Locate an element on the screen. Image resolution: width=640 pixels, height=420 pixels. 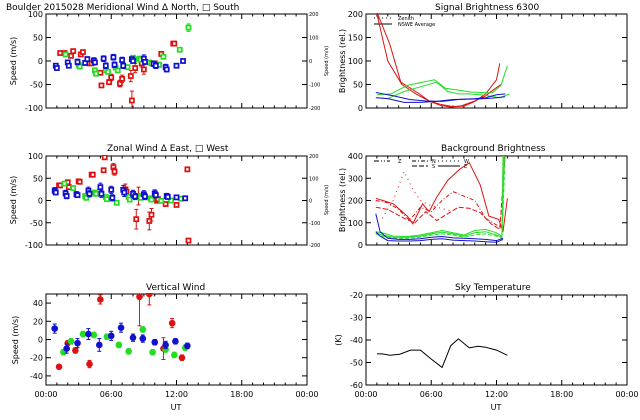
legend-label-w: W is located at coordinates (466, 162).